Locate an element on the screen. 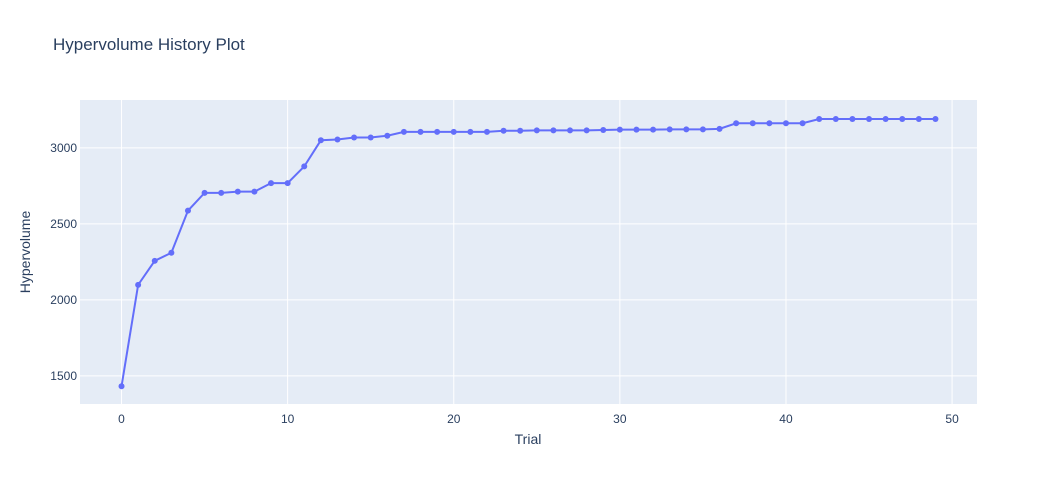 Image resolution: width=1056 pixels, height=484 pixels. y-tick-label: 1500 is located at coordinates (63, 376).